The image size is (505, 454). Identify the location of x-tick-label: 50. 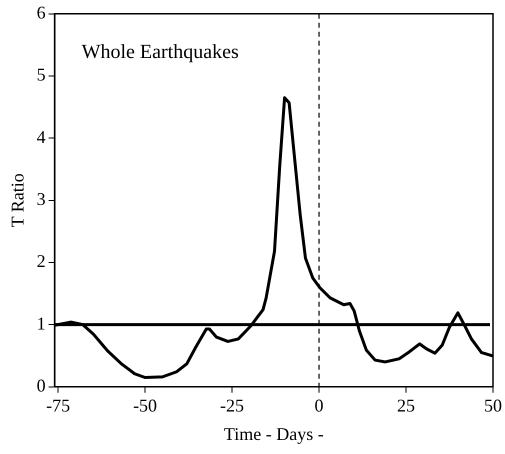
(493, 405).